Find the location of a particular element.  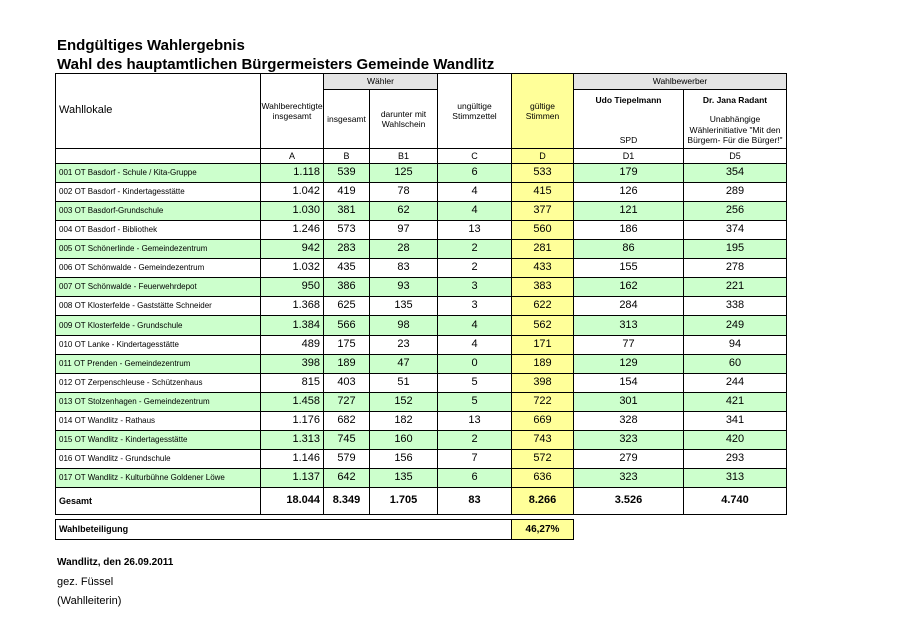

candidate-cell: Udo Tiepelmann SPD is located at coordinates (628, 119).